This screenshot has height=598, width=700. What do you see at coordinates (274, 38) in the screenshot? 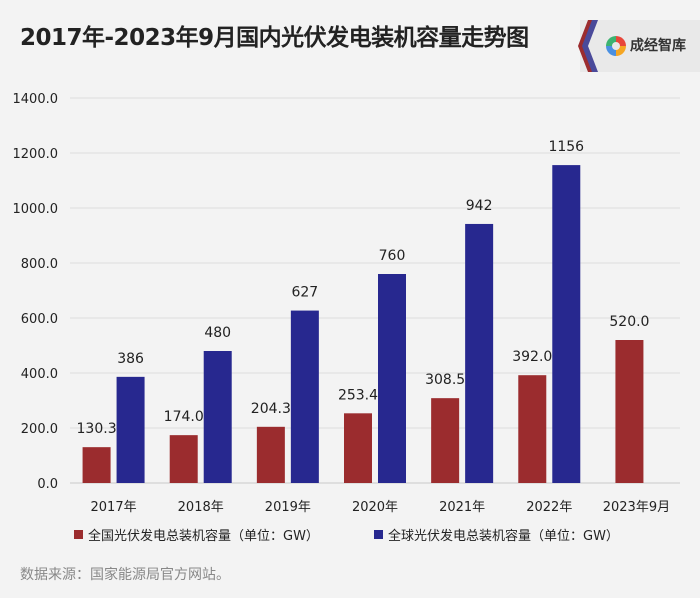
I see `chart-title: 2017年-2023年9月国内光伏发电装机容量走势图` at bounding box center [274, 38].